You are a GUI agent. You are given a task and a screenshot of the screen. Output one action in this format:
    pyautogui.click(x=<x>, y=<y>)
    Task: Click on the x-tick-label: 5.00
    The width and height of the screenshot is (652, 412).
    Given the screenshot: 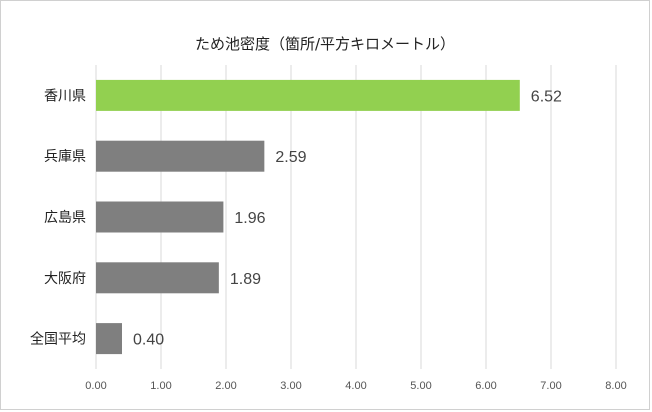 What is the action you would take?
    pyautogui.click(x=420, y=386)
    